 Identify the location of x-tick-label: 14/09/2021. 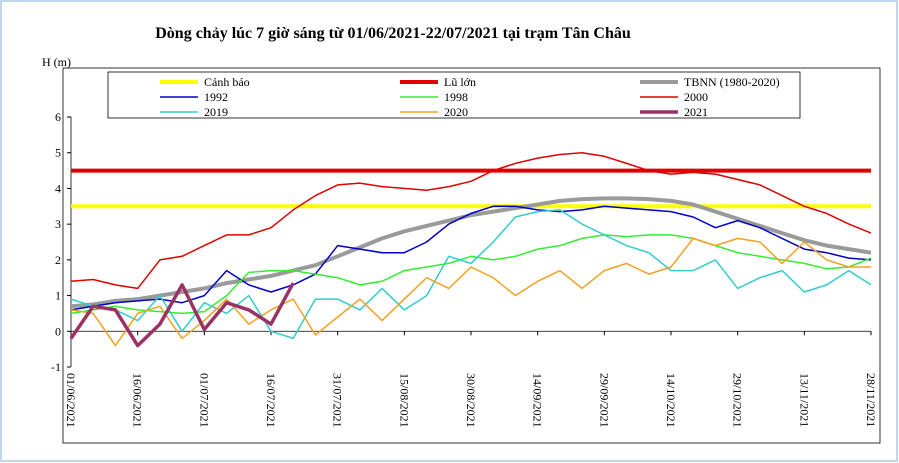
(538, 400).